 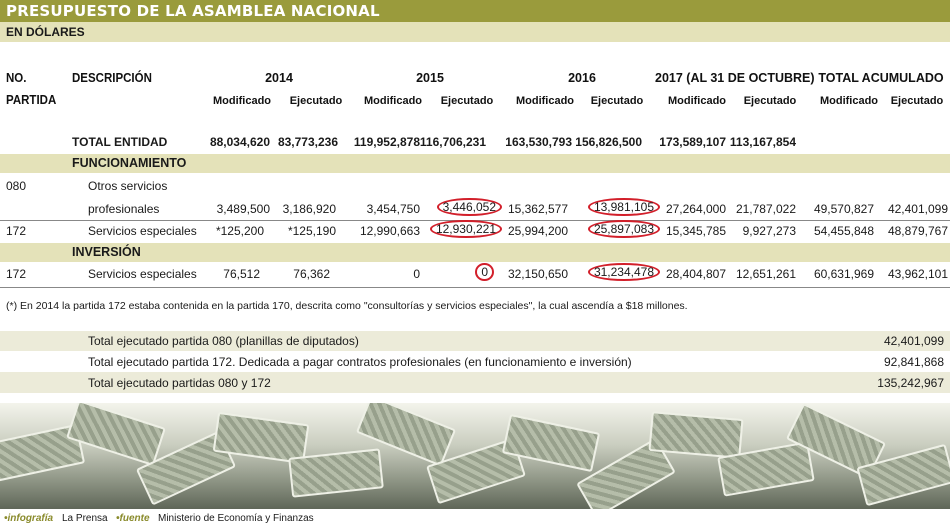 I want to click on row-080-value-highlighted: 3,446,052, so click(x=469, y=207).